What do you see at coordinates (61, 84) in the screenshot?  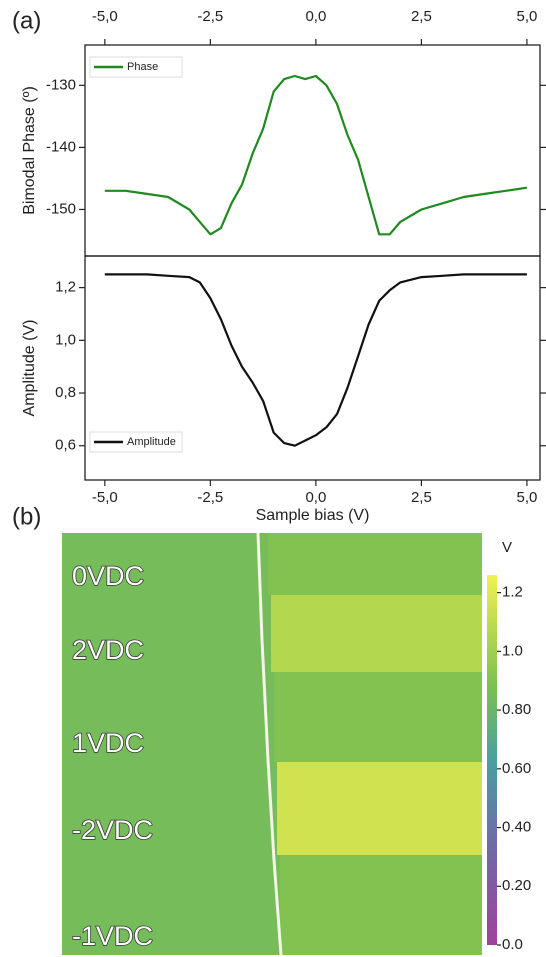 I see `y-tick-label: -130` at bounding box center [61, 84].